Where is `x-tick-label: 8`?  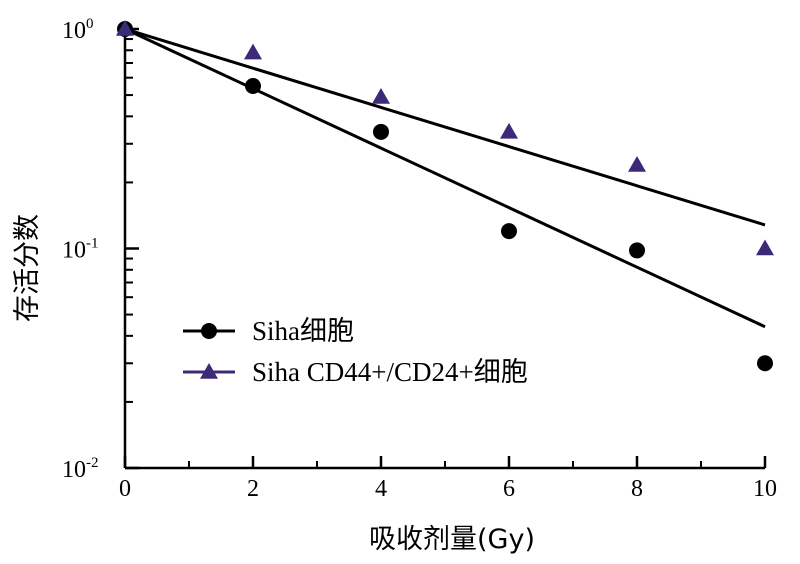
x-tick-label: 8 is located at coordinates (637, 489).